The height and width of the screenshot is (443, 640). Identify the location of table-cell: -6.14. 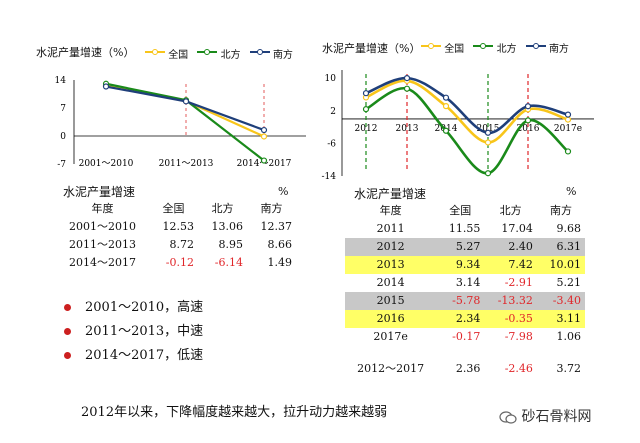
(228, 262).